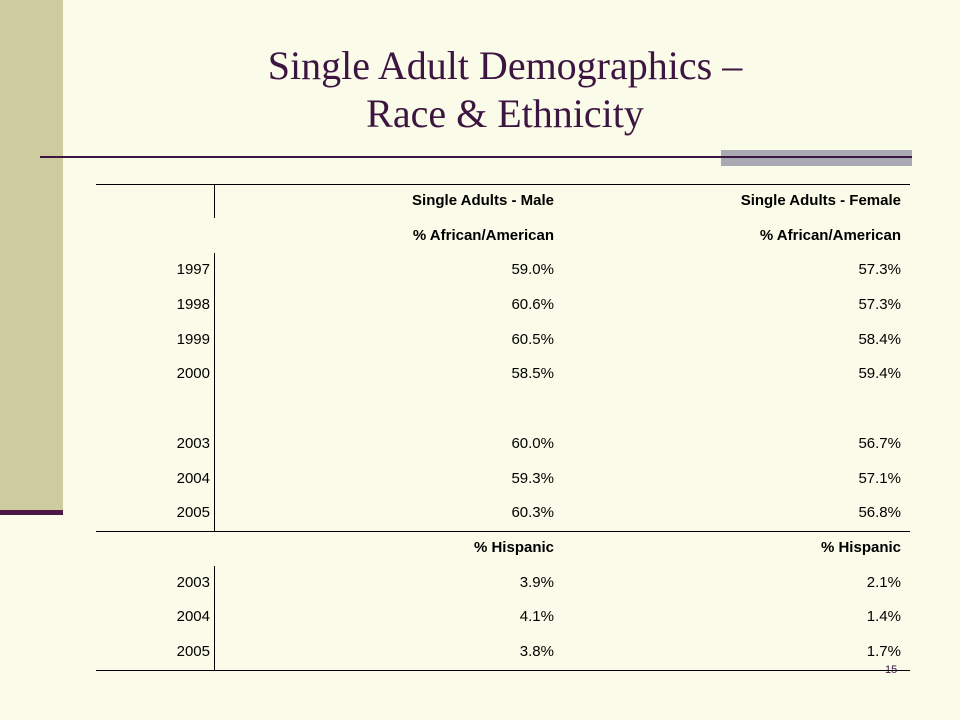 This screenshot has width=960, height=720. Describe the element at coordinates (879, 339) in the screenshot. I see `row-female: 58.4%` at that location.